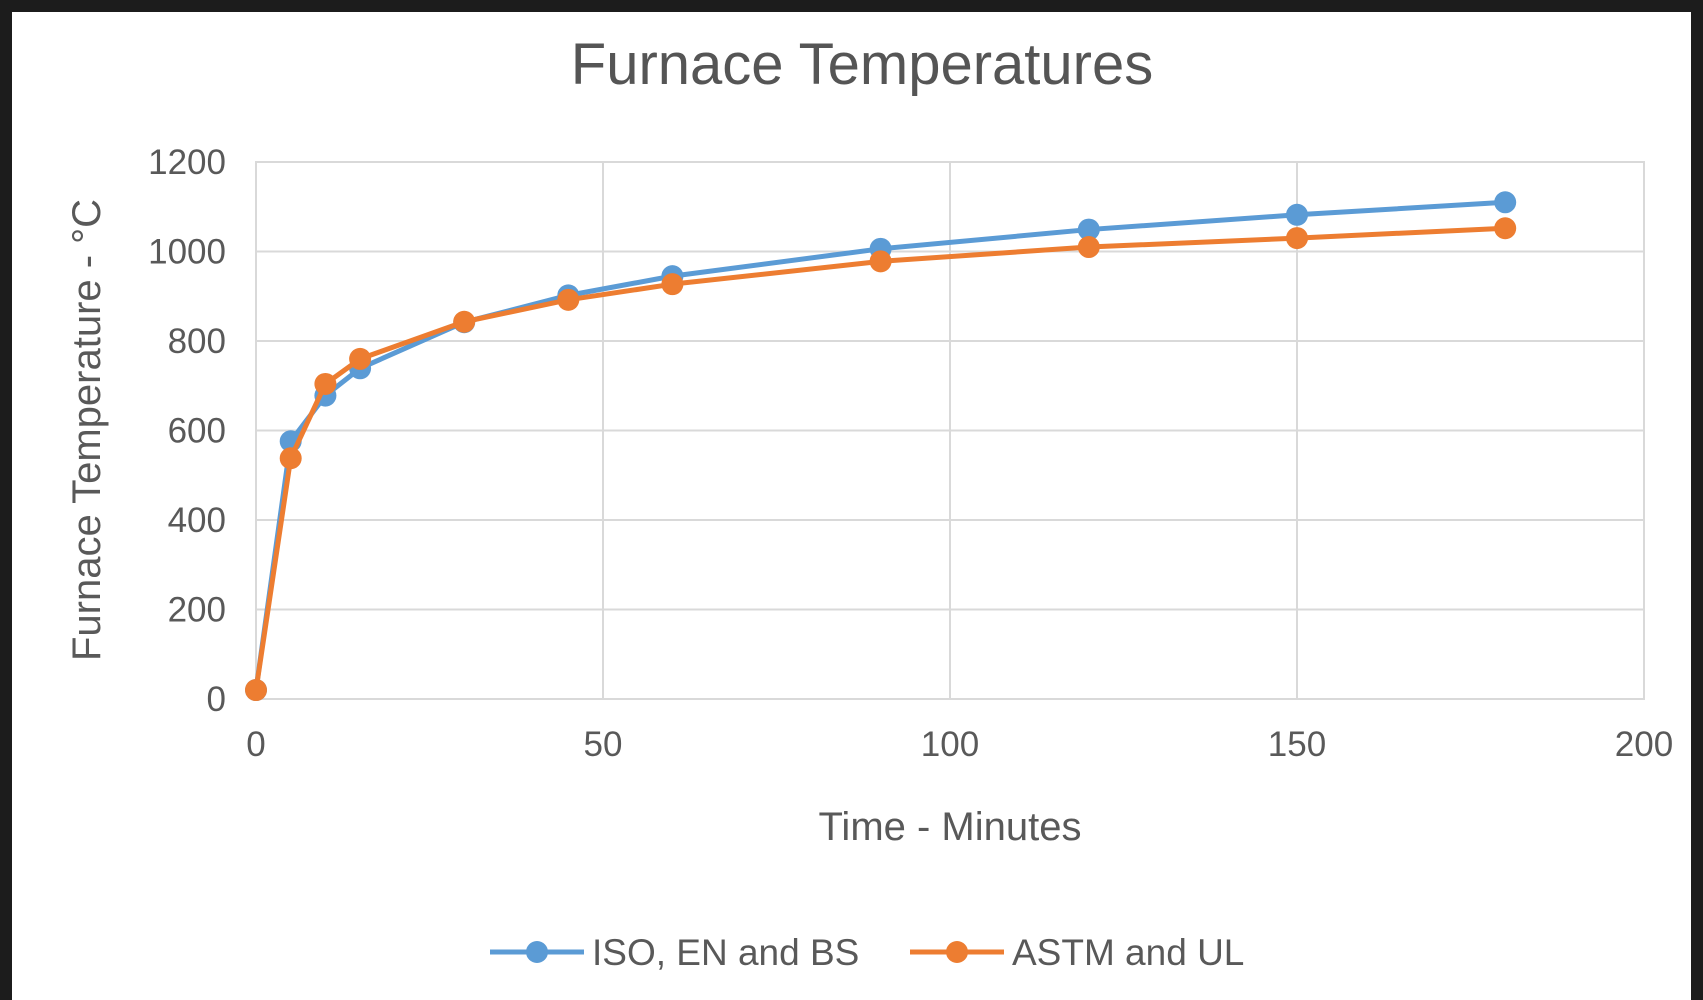 This screenshot has height=1000, width=1703. I want to click on x-axis-ticks: 0 50 100 150 200, so click(959, 744).